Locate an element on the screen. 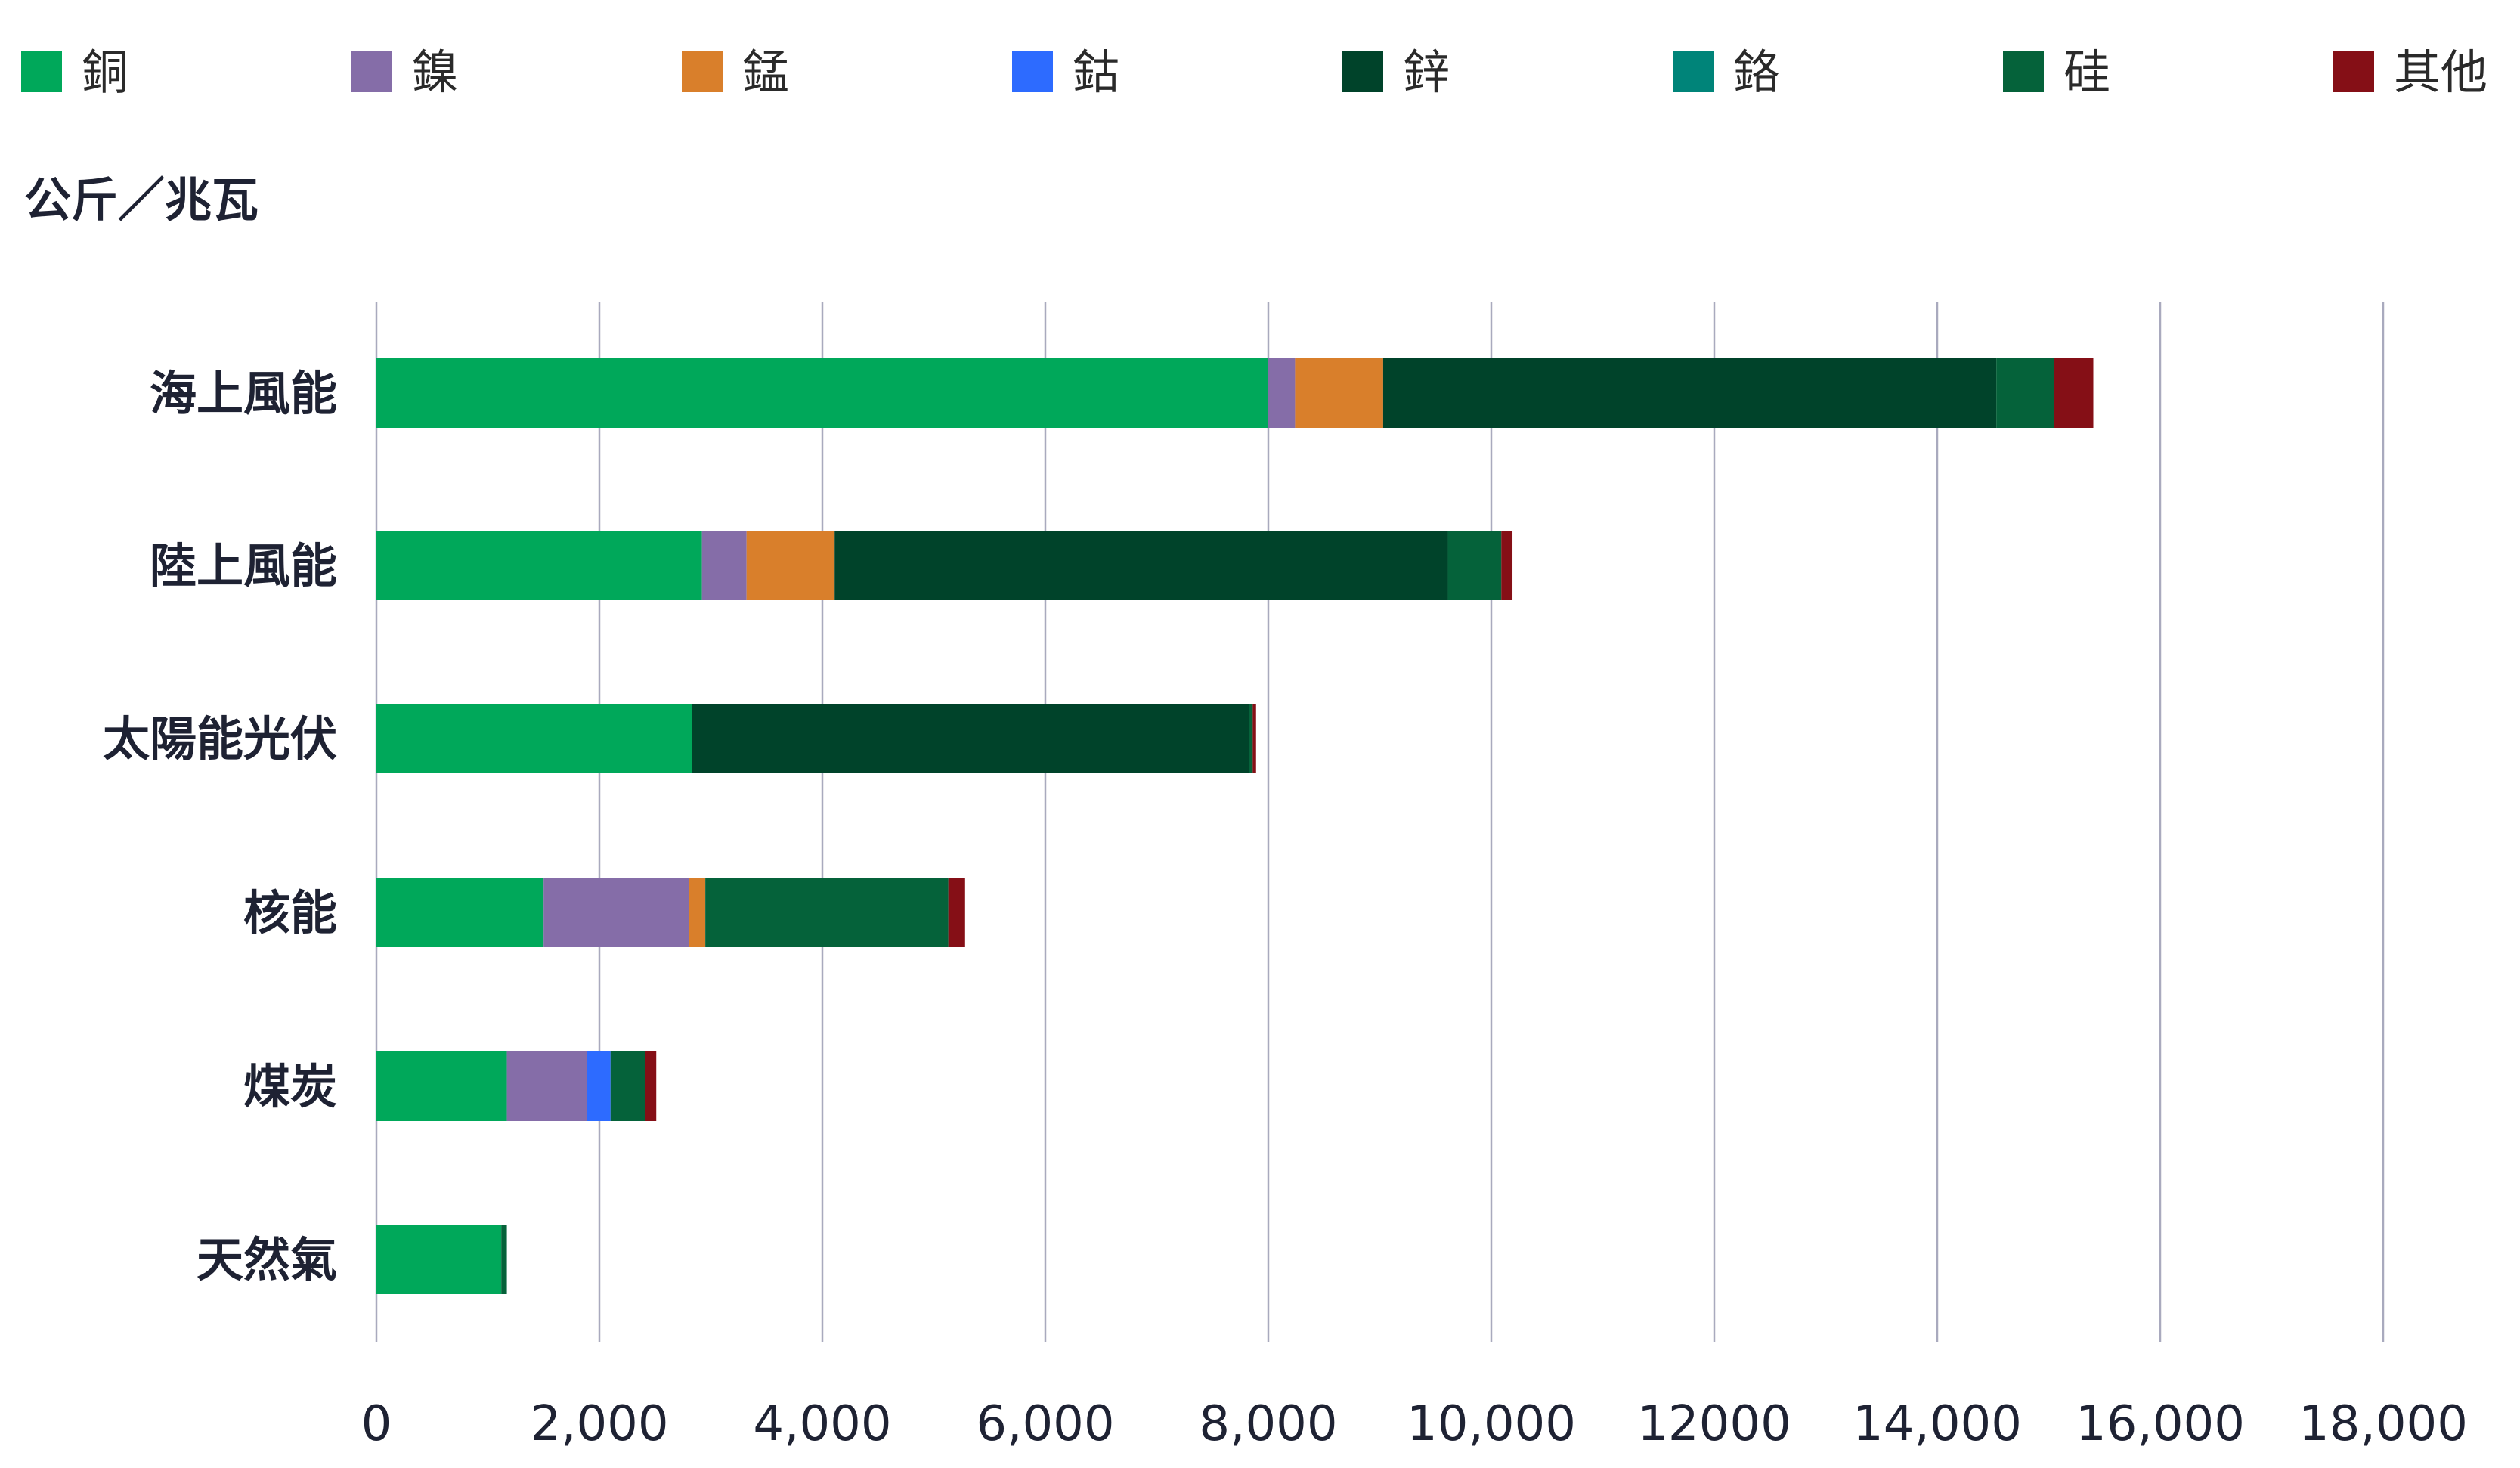  x-tick-label: 8,000 is located at coordinates (1268, 1424).